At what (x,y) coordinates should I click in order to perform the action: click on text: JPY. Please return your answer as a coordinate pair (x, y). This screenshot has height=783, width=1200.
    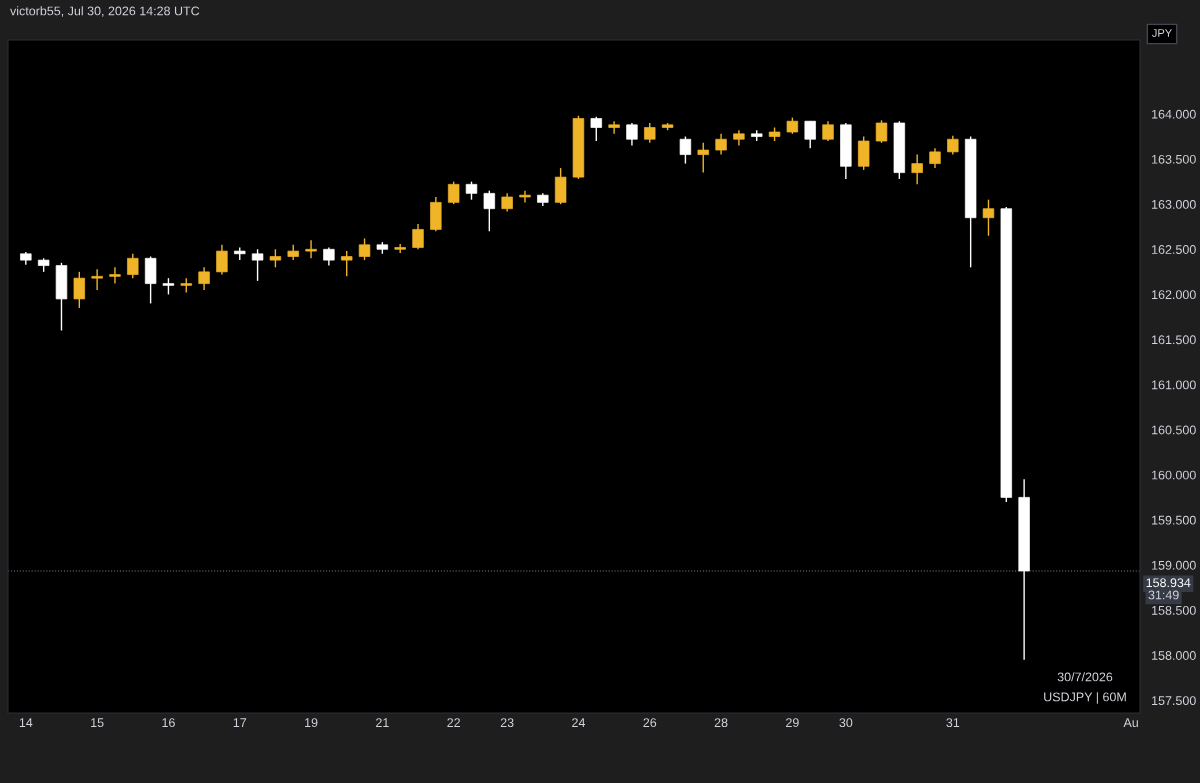
    Looking at the image, I should click on (1161, 33).